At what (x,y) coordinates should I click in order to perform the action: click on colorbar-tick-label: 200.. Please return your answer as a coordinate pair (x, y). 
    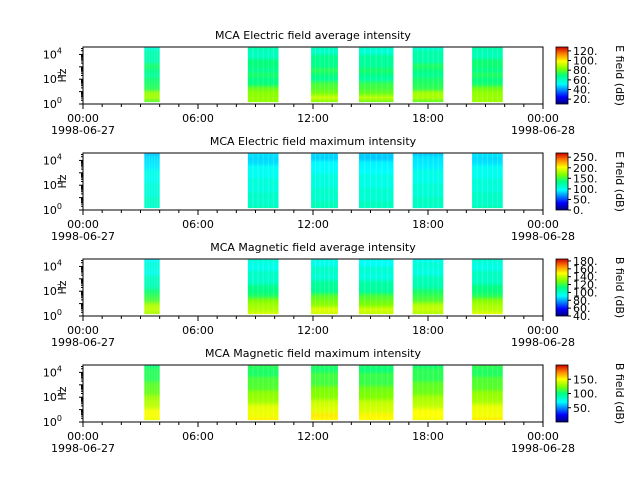
    Looking at the image, I should click on (585, 168).